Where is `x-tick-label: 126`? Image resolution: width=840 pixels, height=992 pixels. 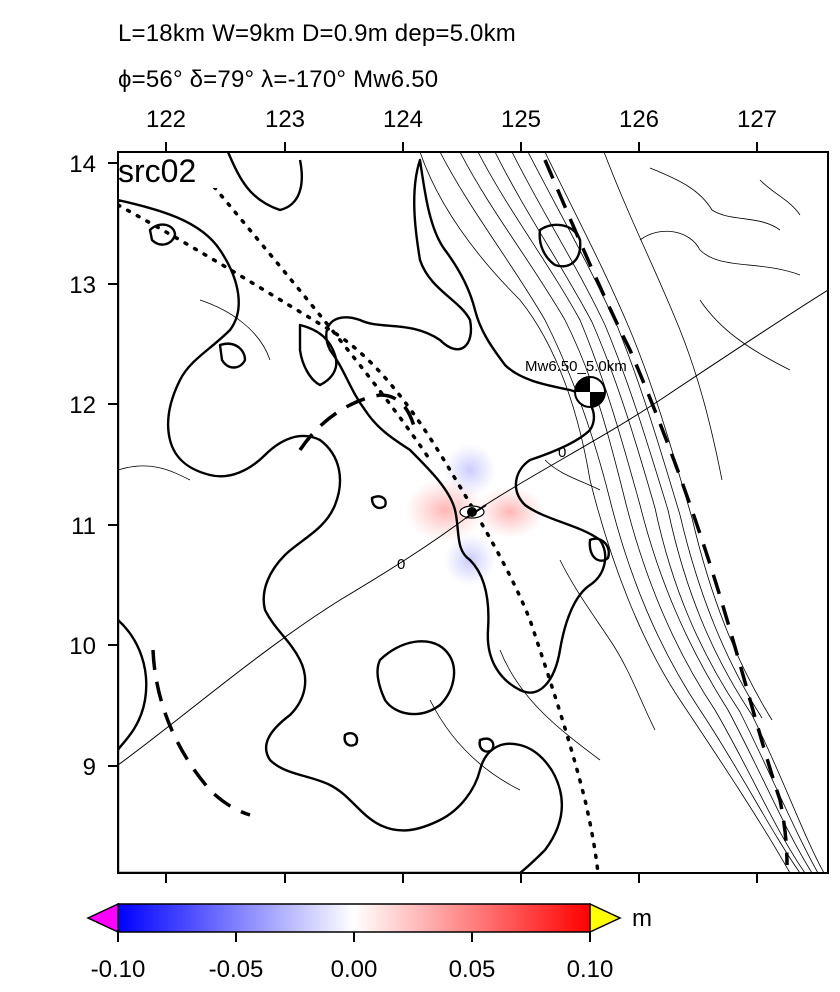
x-tick-label: 126 is located at coordinates (639, 119).